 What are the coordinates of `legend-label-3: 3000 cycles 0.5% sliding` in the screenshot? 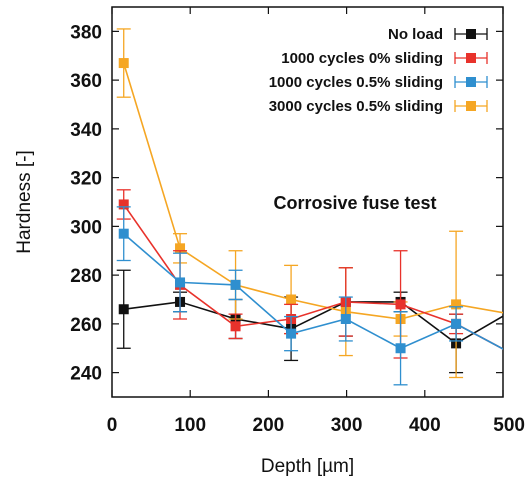 It's located at (356, 106).